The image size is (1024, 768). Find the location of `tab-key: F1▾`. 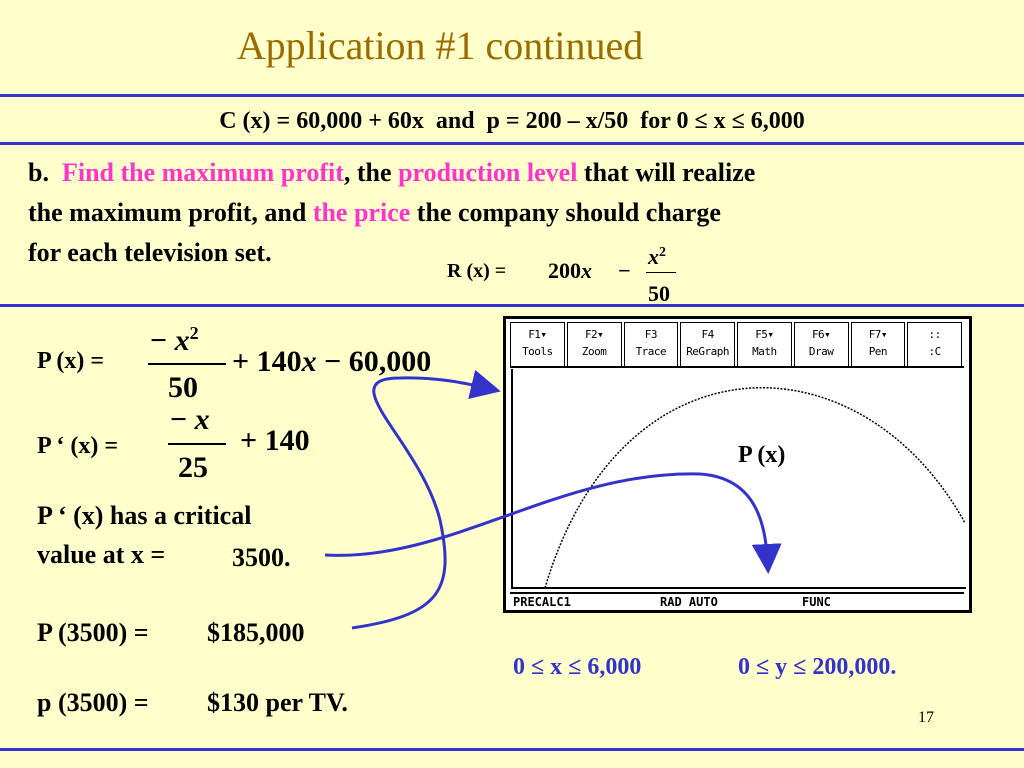

tab-key: F1▾ is located at coordinates (537, 334).